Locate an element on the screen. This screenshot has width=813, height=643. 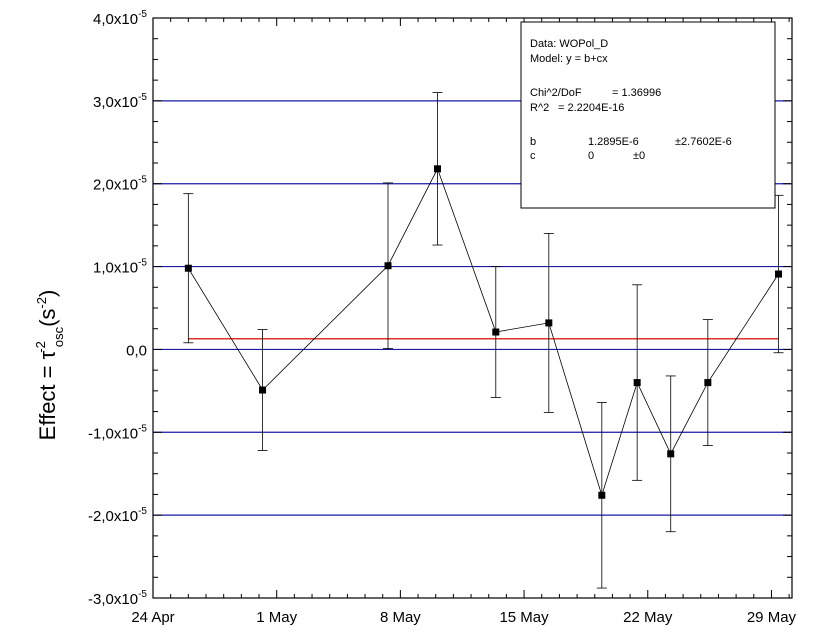
fit-box-frame is located at coordinates (648, 115).